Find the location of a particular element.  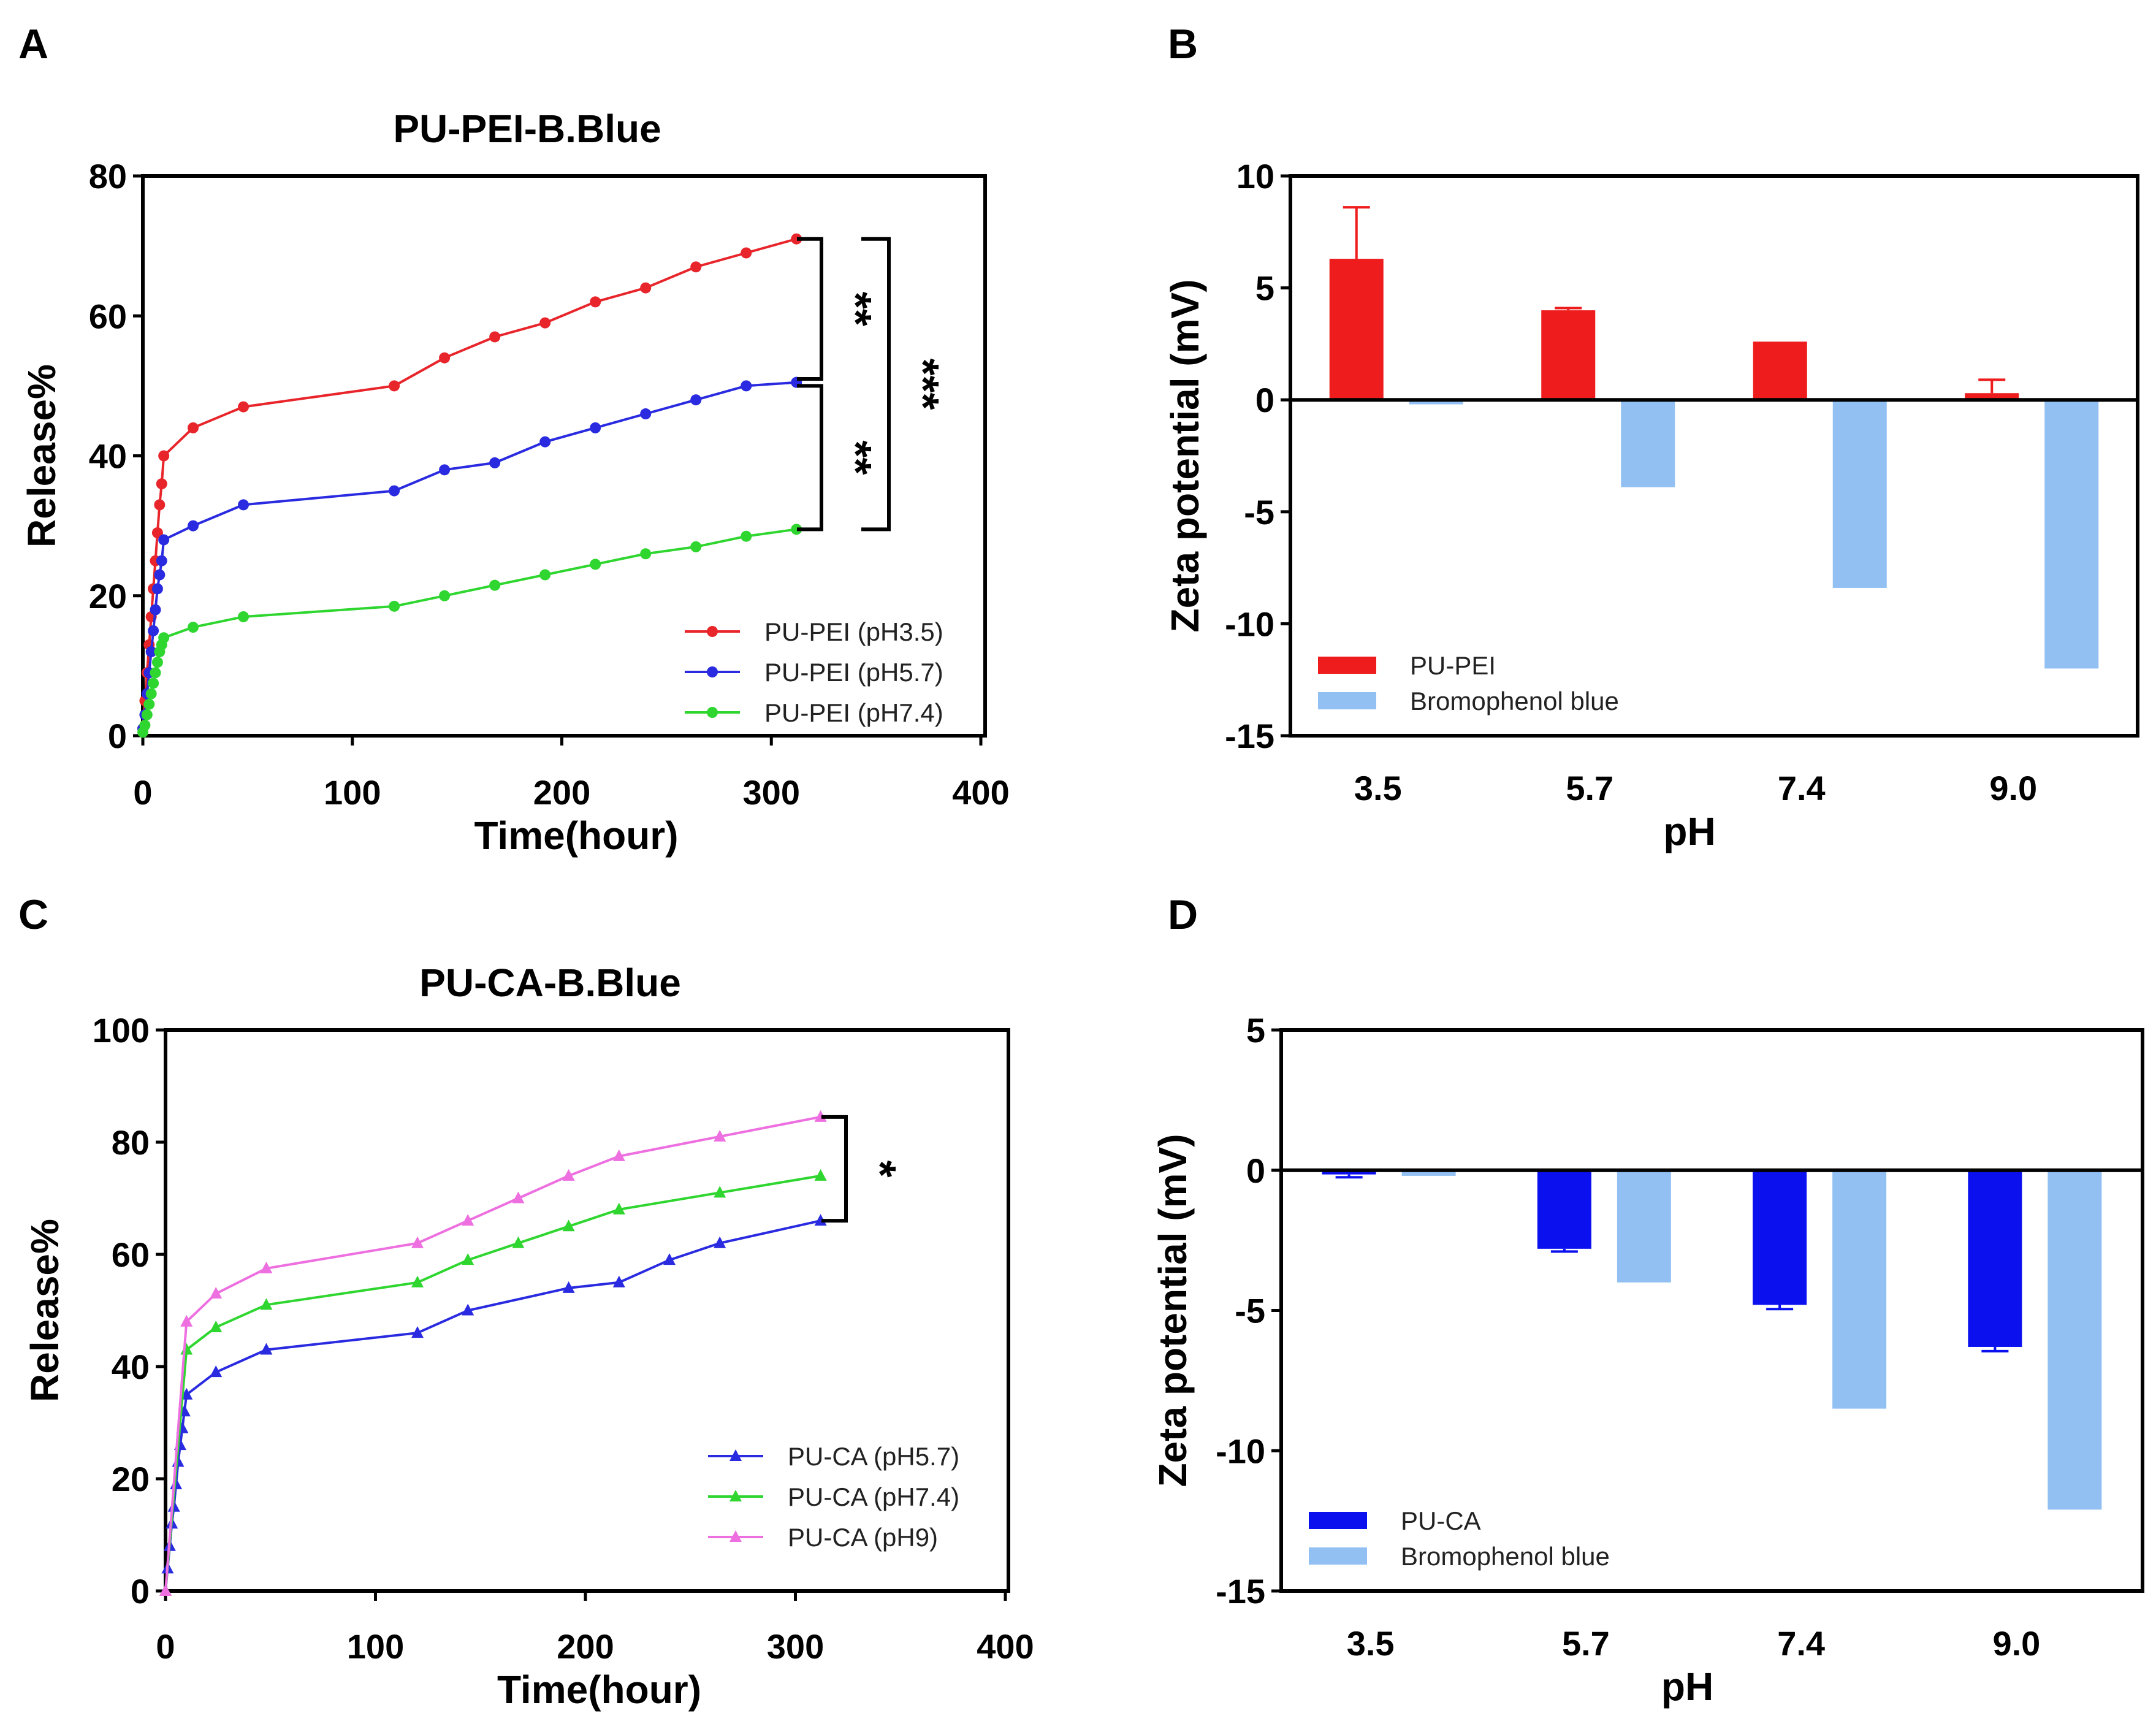

y-tick-label: 100 is located at coordinates (121, 1030).